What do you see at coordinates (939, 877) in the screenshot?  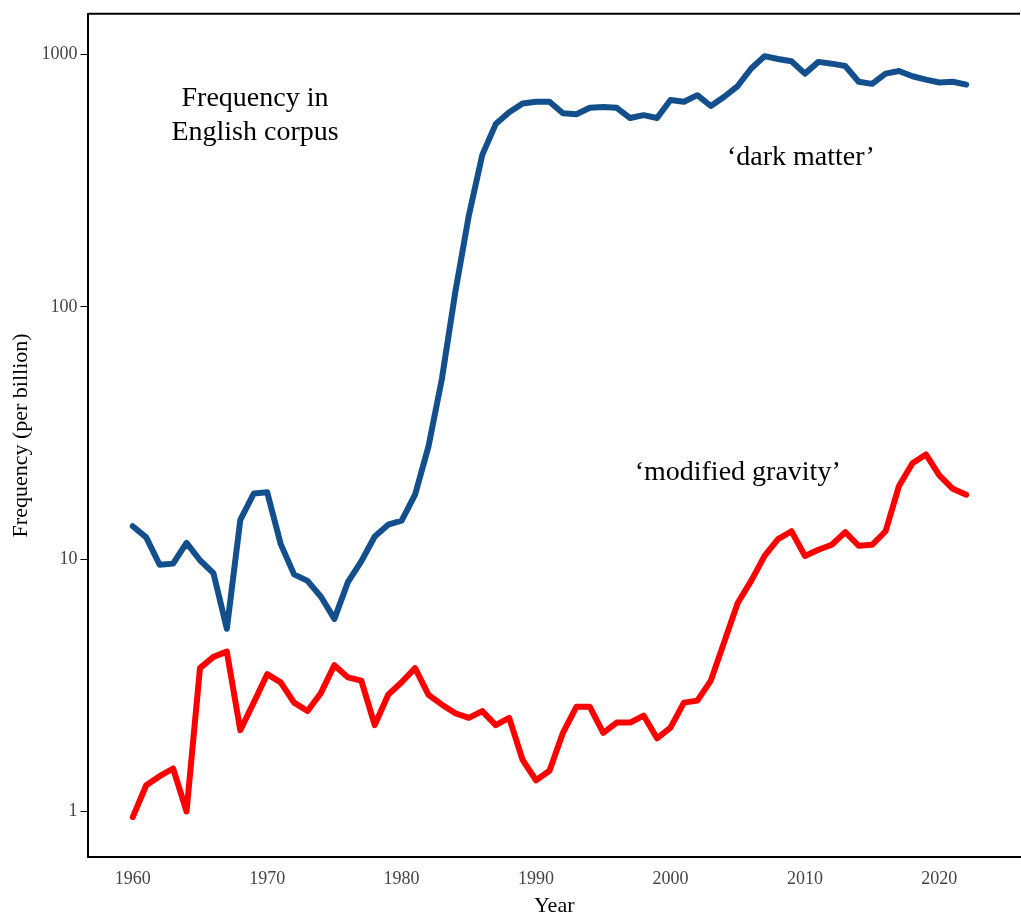 I see `x-tick-label: 2020` at bounding box center [939, 877].